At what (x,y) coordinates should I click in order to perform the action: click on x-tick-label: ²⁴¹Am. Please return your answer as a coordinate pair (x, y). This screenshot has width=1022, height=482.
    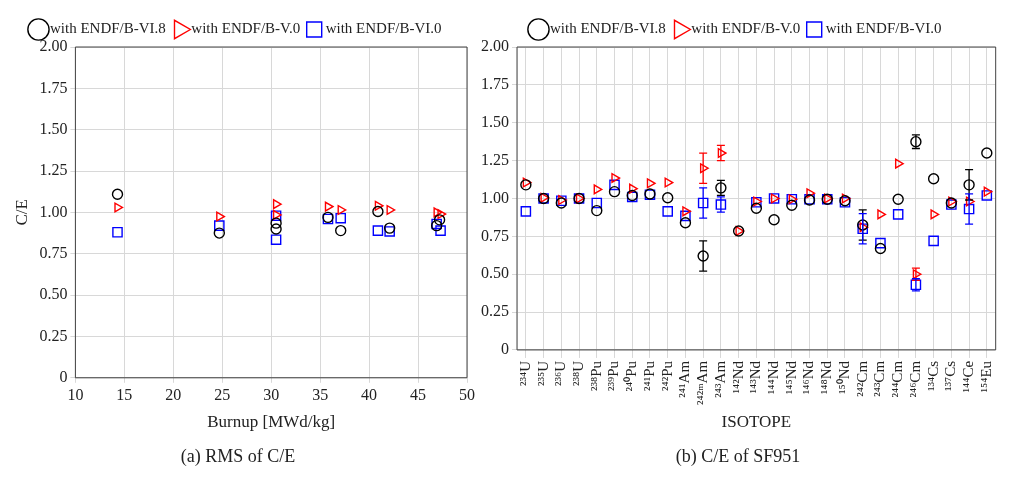
    Looking at the image, I should click on (684, 379).